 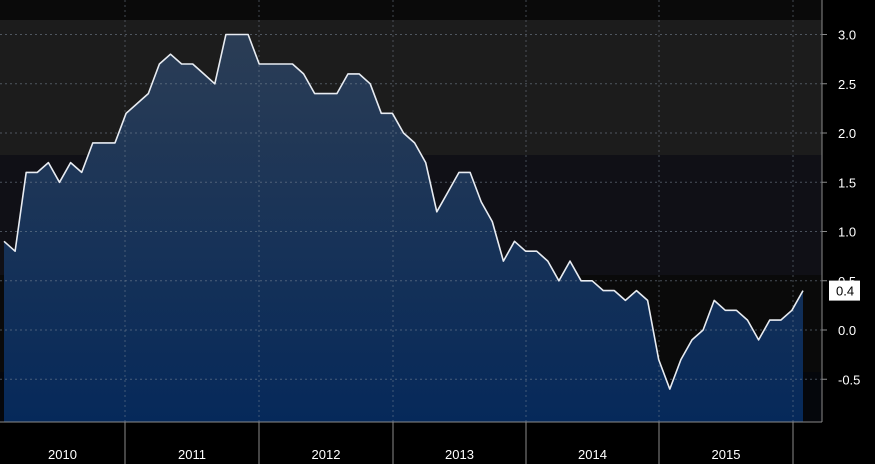 What do you see at coordinates (847, 35) in the screenshot?
I see `y-tick-label: 3.0` at bounding box center [847, 35].